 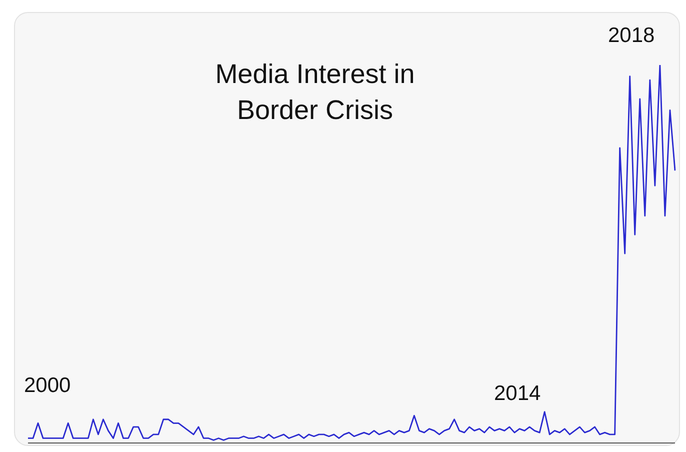 I want to click on chart-title: Media Interest in Border Crisis, so click(x=315, y=92).